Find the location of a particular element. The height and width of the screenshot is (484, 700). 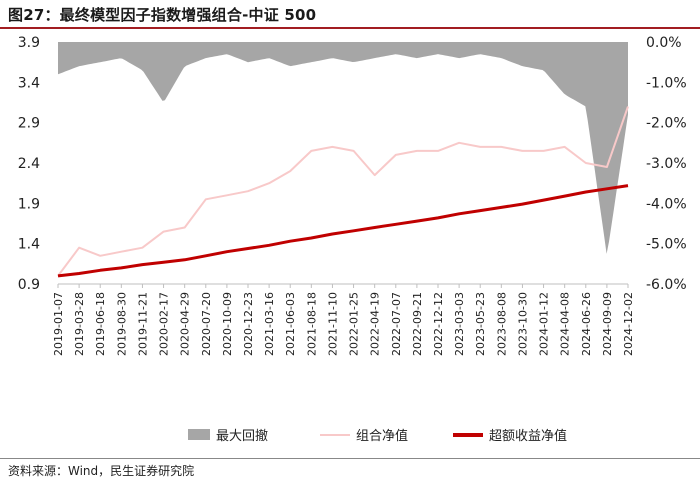

legend-label: 最大回撤 is located at coordinates (242, 436).